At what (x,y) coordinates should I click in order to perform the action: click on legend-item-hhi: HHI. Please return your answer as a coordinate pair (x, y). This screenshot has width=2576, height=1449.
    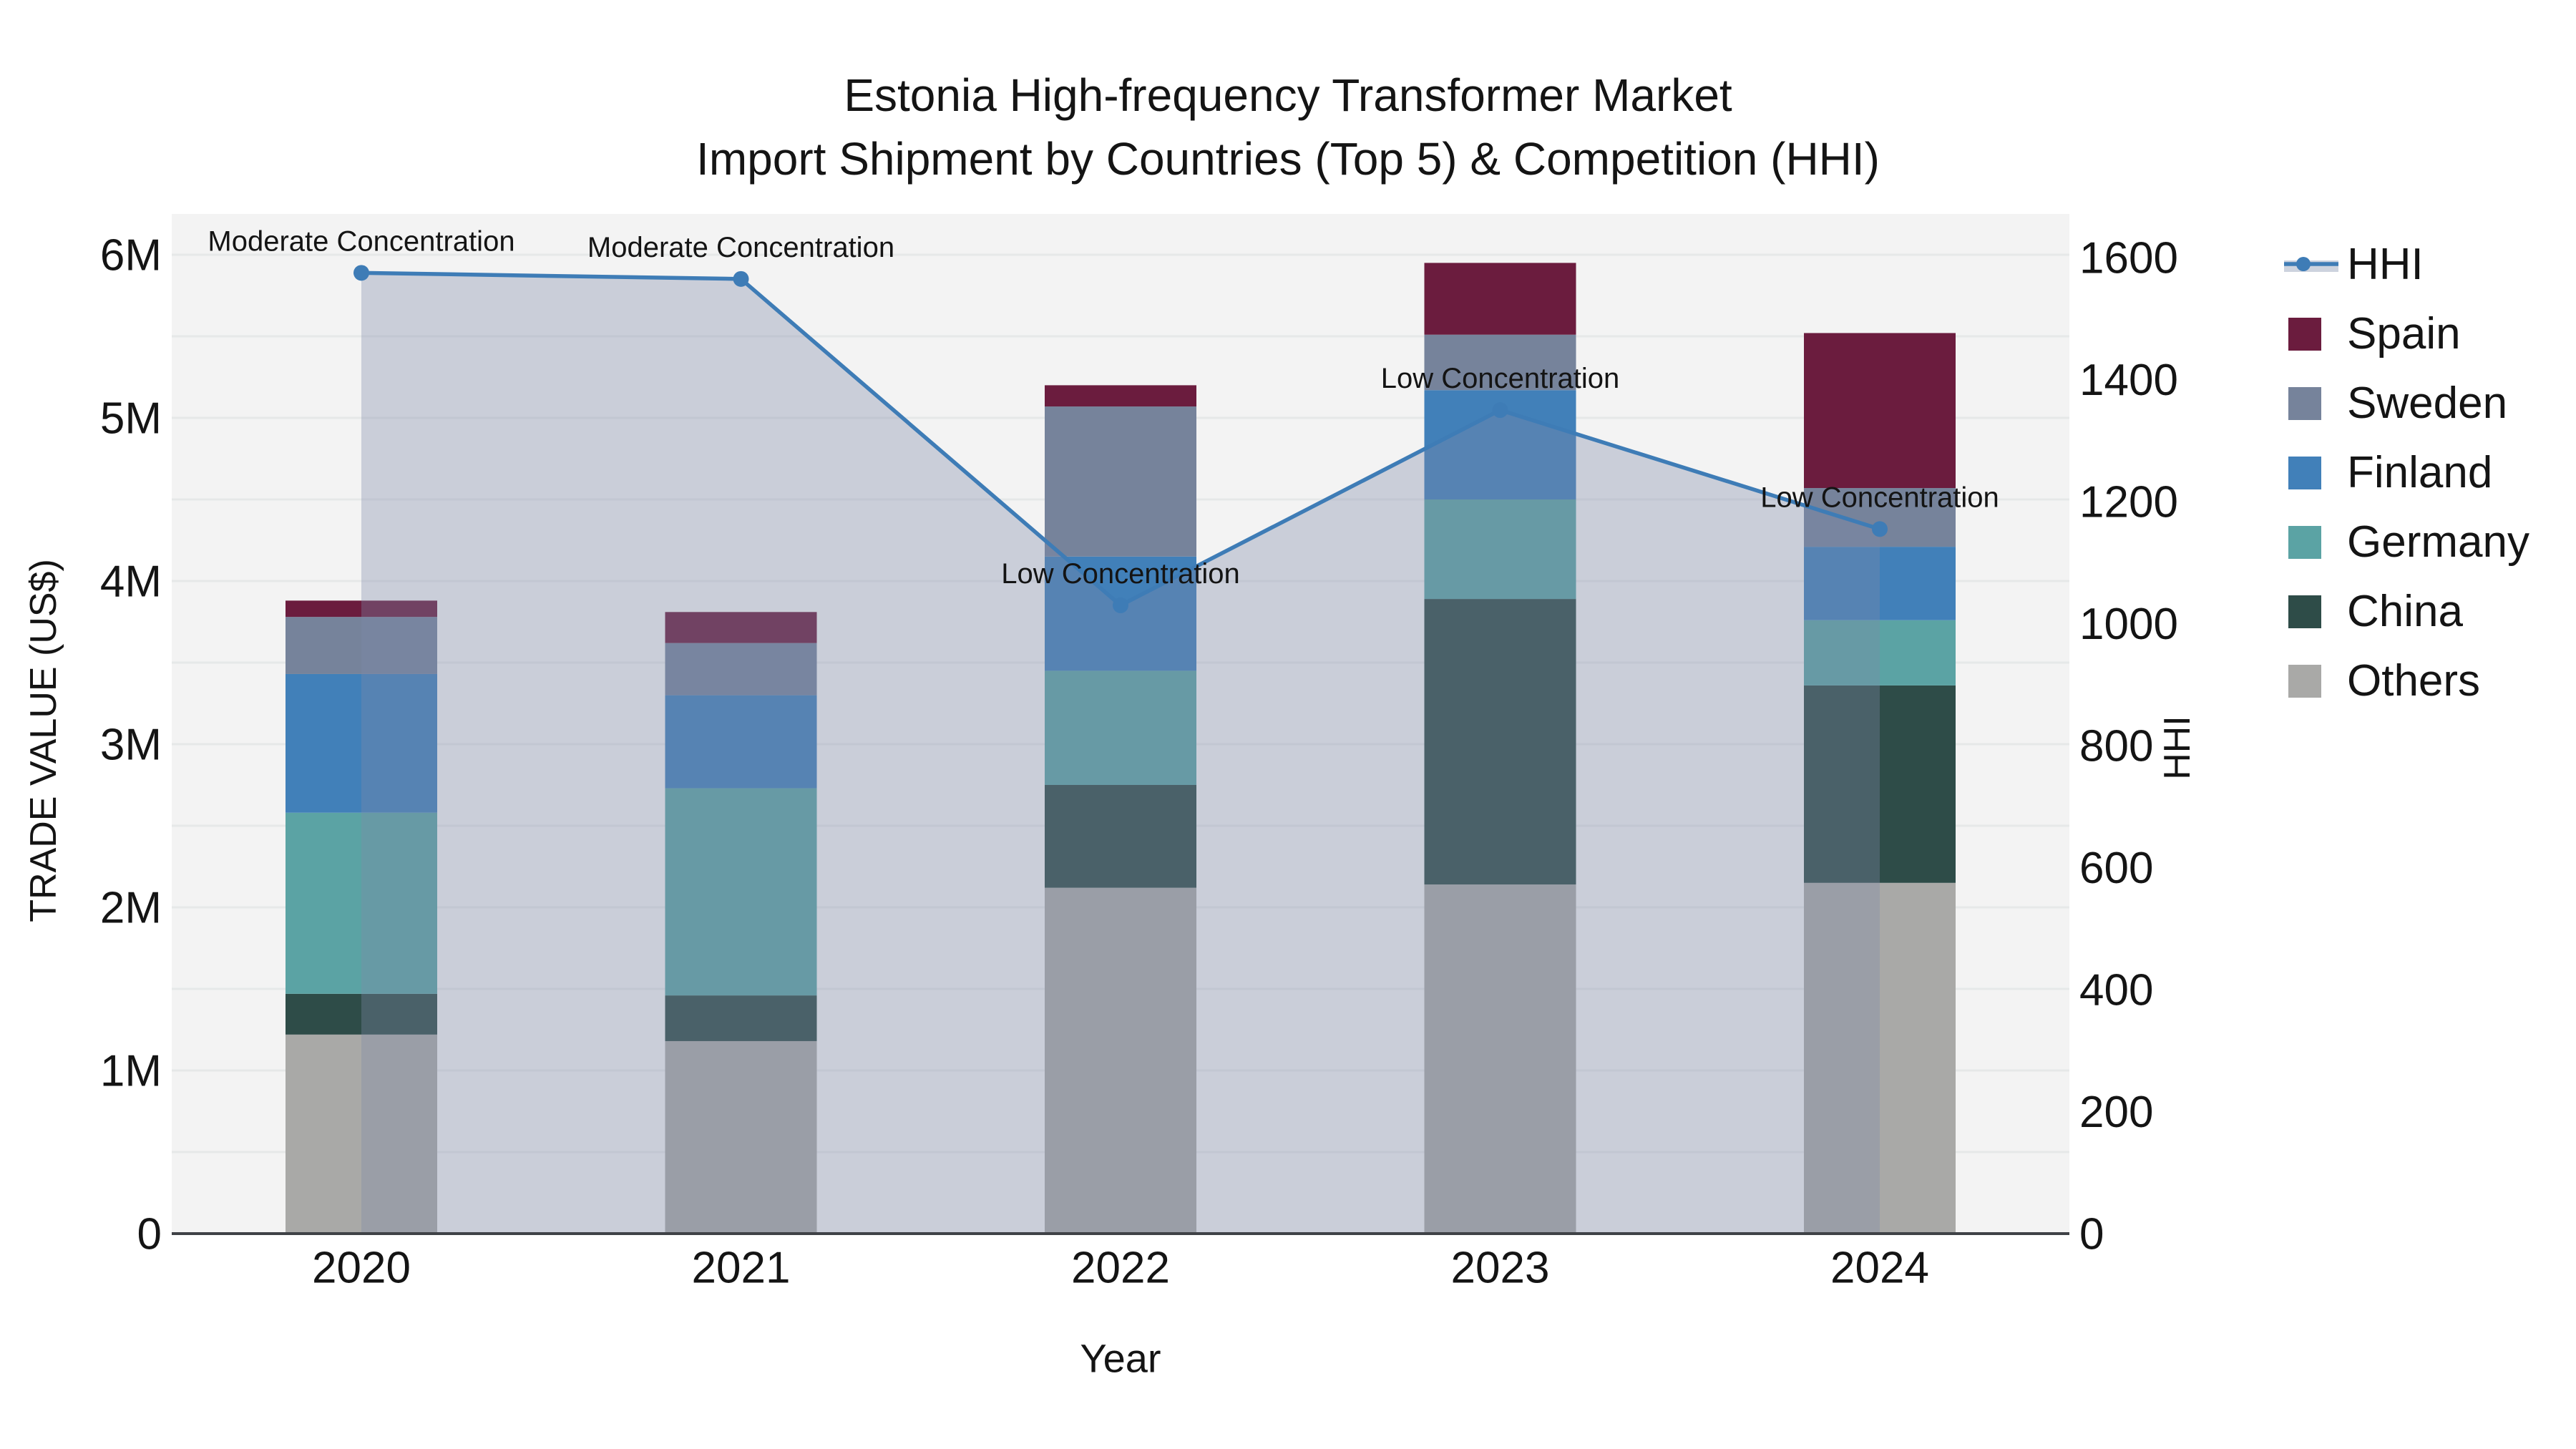
    Looking at the image, I should click on (2427, 264).